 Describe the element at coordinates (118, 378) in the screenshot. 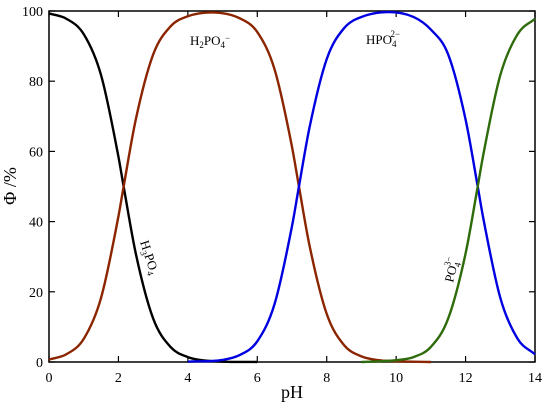

I see `x-tick-label: 2` at that location.